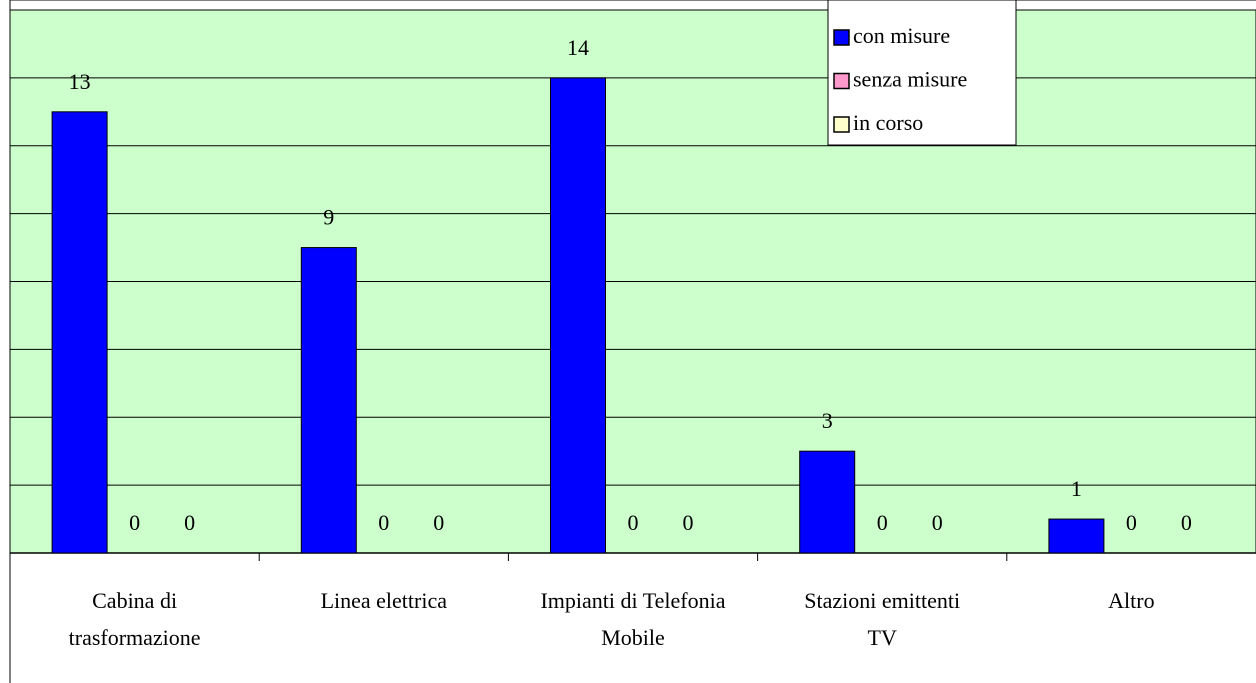  I want to click on x-tick-label: Altro, so click(1131, 600).